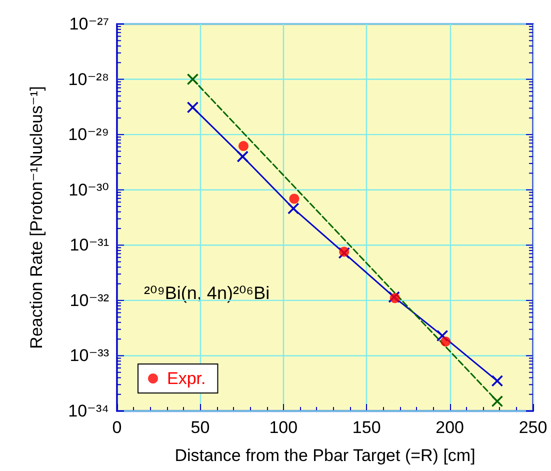 The height and width of the screenshot is (471, 551). I want to click on y-axis-title: Reaction Rate [Proton⁻¹Nucleus⁻¹], so click(36, 217).